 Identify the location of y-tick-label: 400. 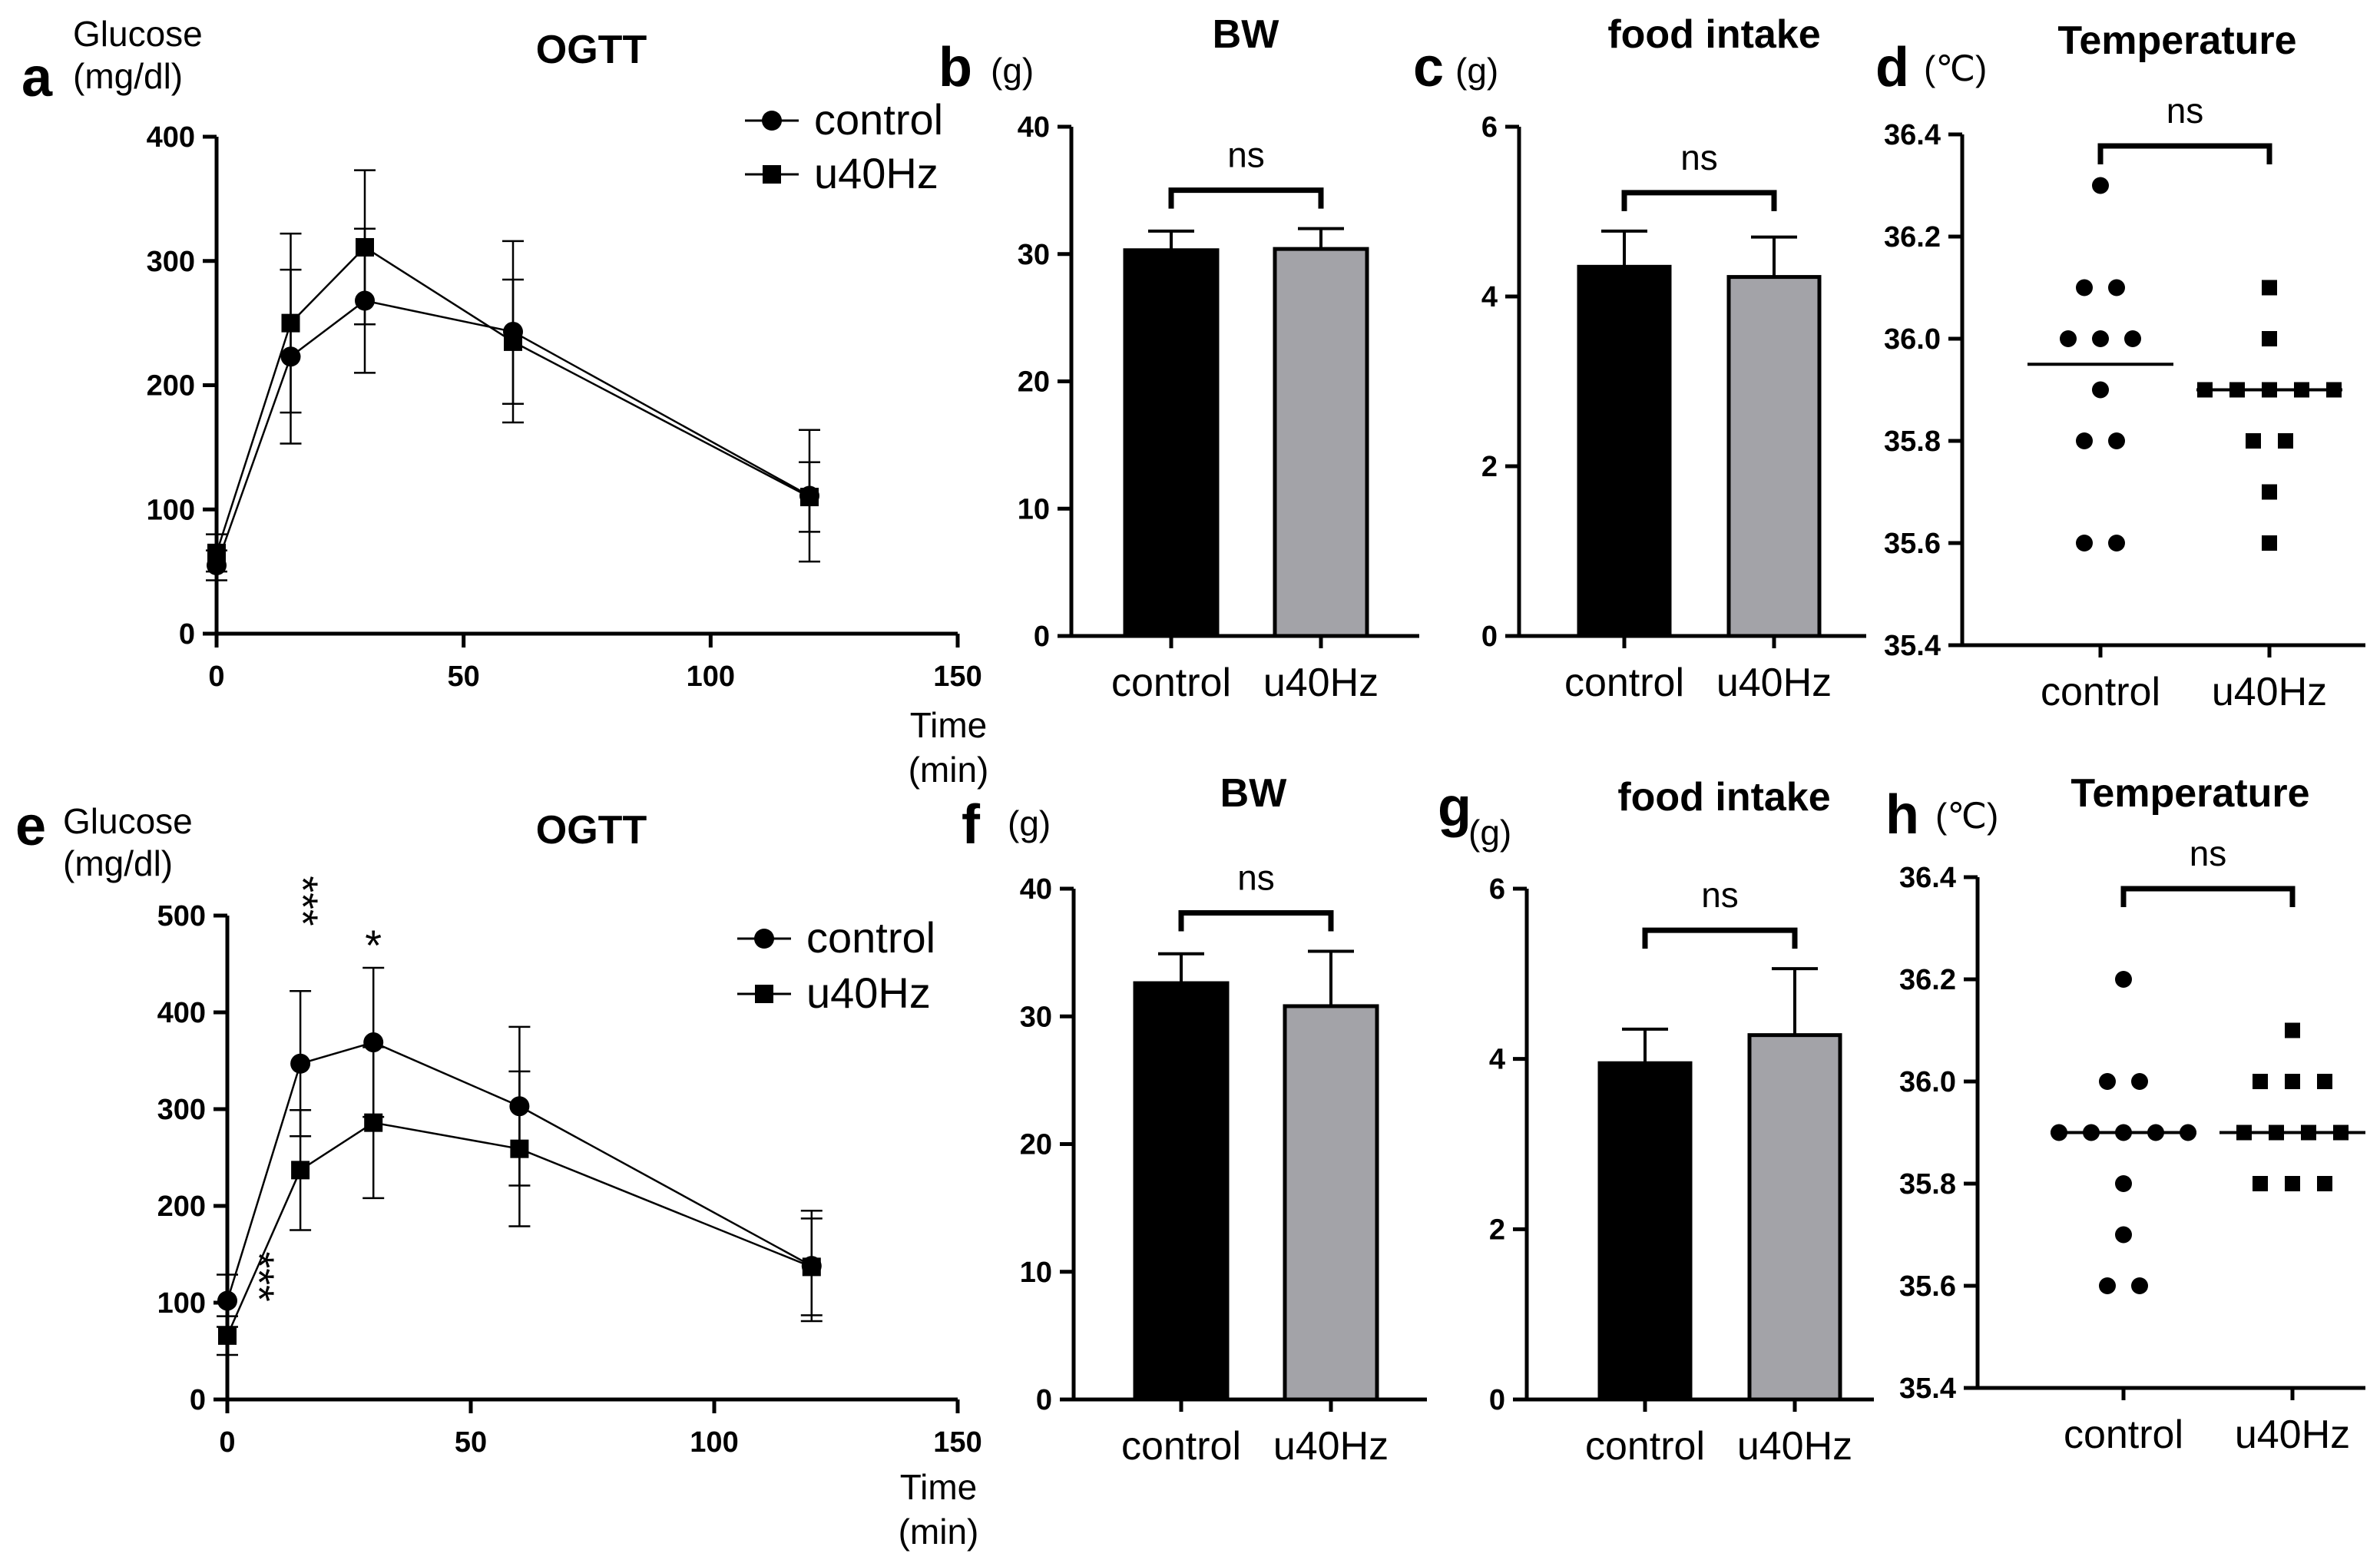
(171, 137).